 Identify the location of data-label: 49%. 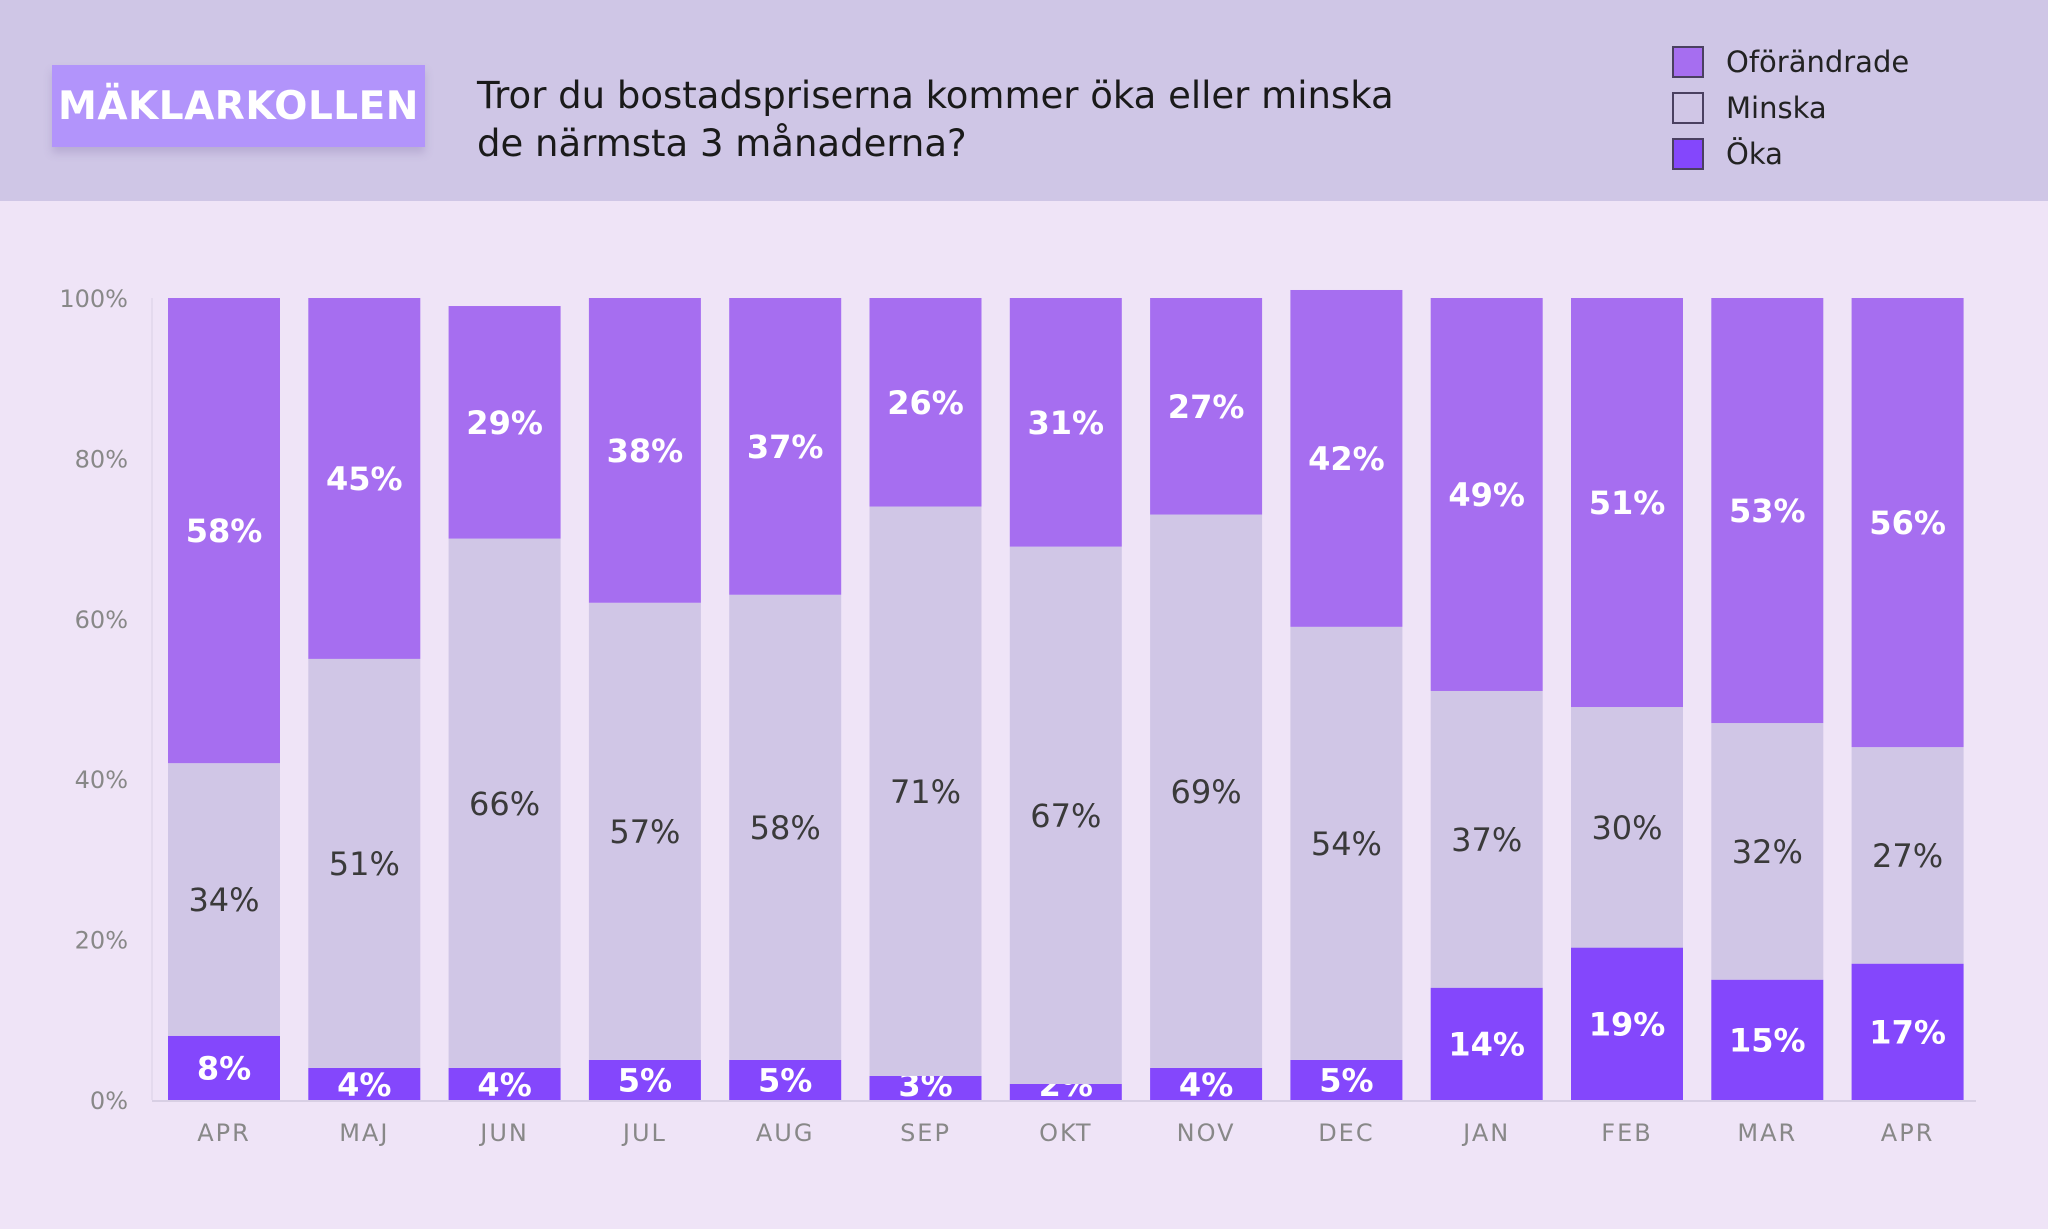
(1486, 495).